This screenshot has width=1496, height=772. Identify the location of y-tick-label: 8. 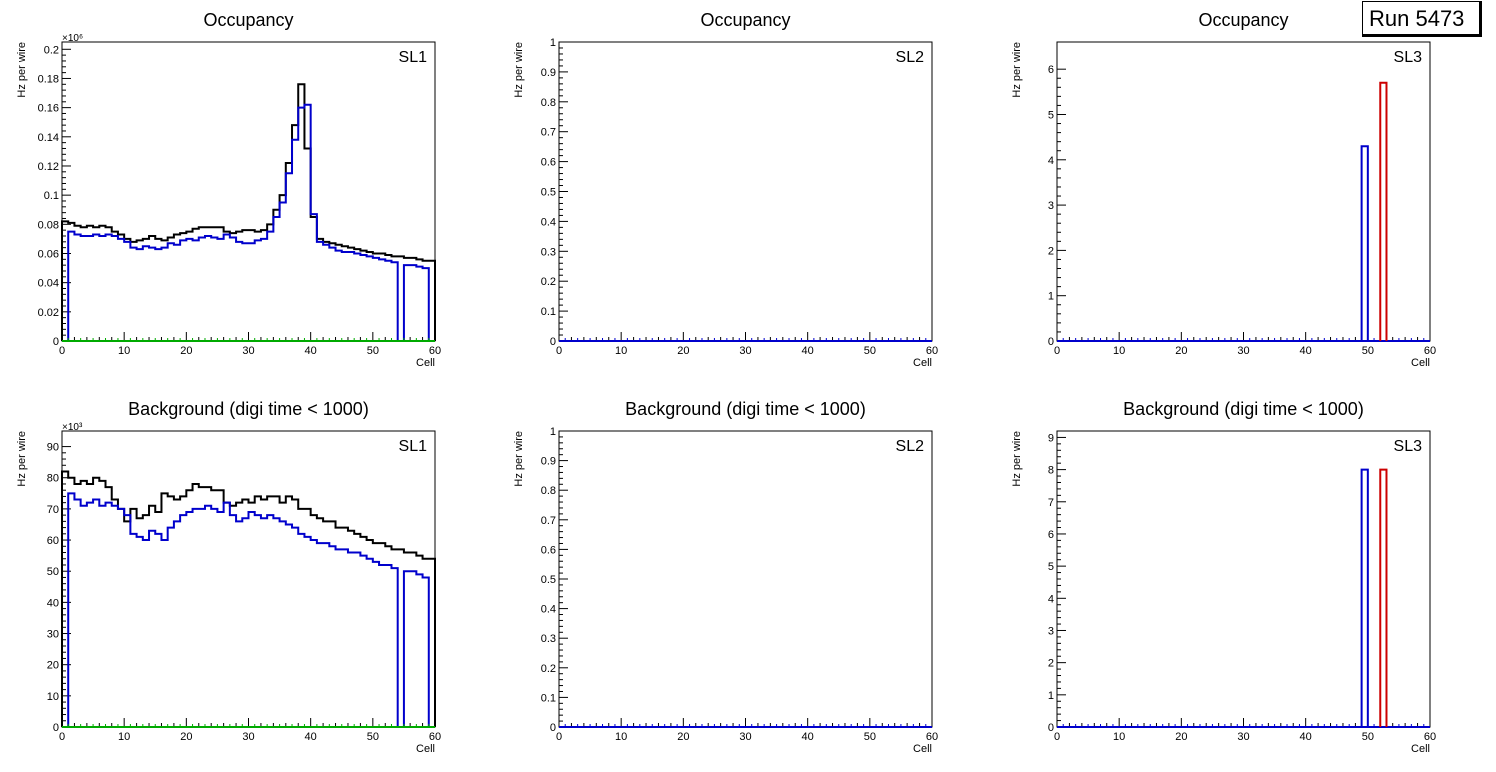
(1051, 471).